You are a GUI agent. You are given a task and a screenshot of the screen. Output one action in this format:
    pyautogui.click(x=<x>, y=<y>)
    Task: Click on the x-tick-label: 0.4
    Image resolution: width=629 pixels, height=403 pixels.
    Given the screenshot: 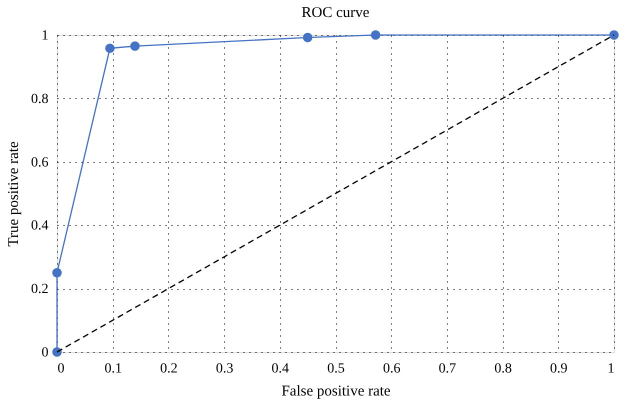 What is the action you would take?
    pyautogui.click(x=281, y=369)
    